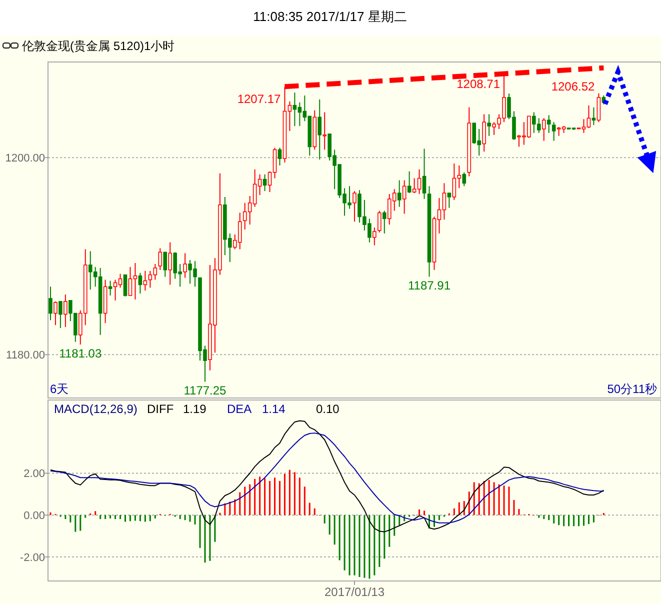  Describe the element at coordinates (34, 516) in the screenshot. I see `y-tick-label: 0.00` at that location.